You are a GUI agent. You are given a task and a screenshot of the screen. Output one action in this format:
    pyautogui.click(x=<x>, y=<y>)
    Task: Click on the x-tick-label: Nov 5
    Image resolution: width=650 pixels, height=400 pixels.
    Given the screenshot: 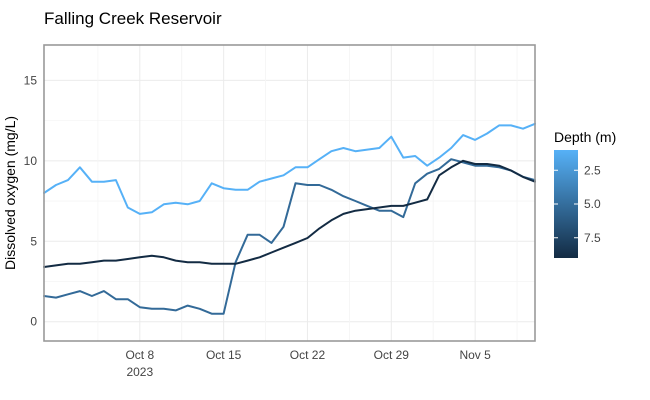 What is the action you would take?
    pyautogui.click(x=475, y=355)
    